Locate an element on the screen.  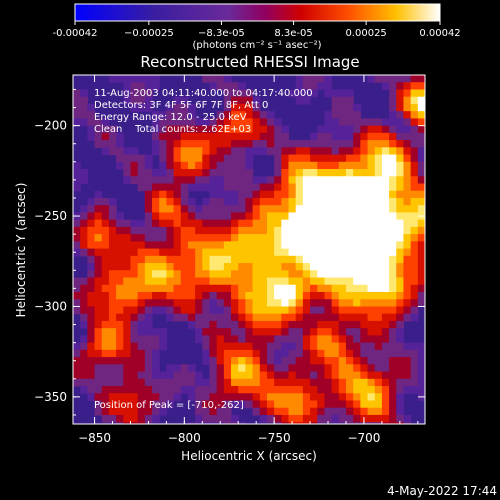
annotation-time: 11-Aug-2003 04:11:40.000 to 04:17:40.000 is located at coordinates (203, 93).